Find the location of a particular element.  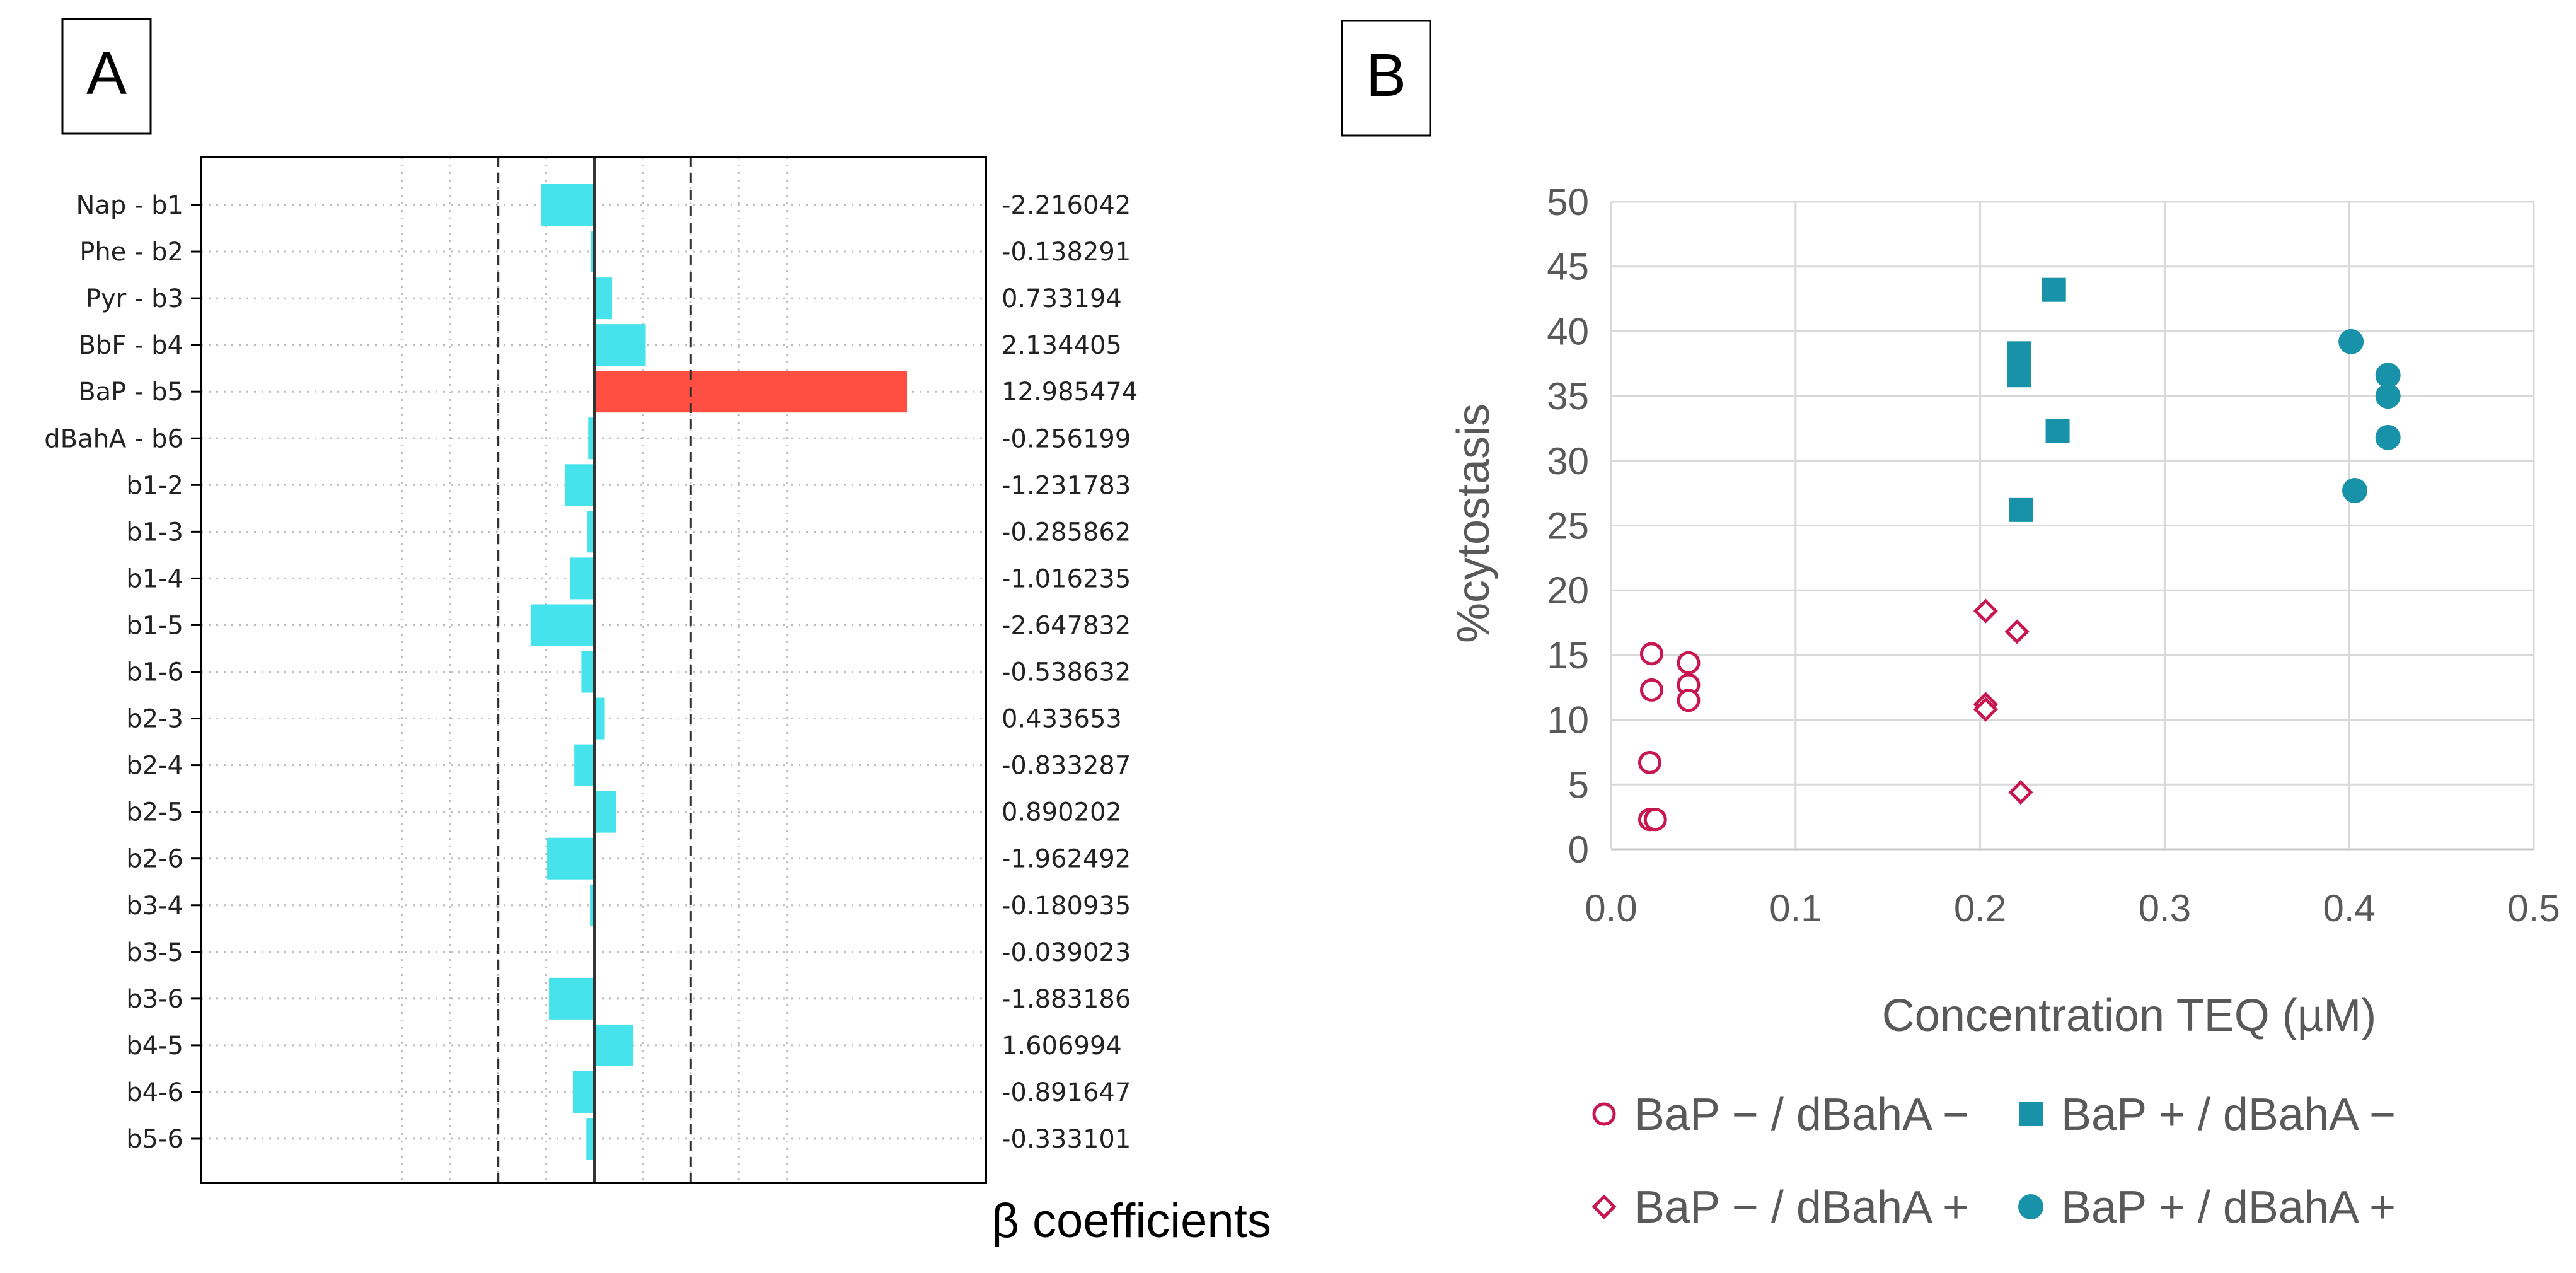

legend-label-1: BaP − / dBahA − is located at coordinates (1801, 1115).